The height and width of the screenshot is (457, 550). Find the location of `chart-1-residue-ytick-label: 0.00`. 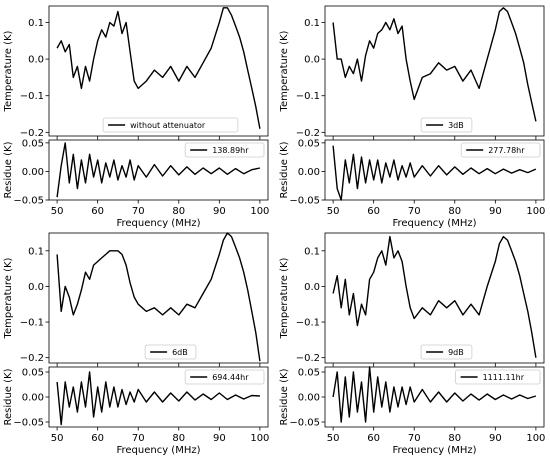

chart-1-residue-ytick-label: 0.00 is located at coordinates (33, 172).